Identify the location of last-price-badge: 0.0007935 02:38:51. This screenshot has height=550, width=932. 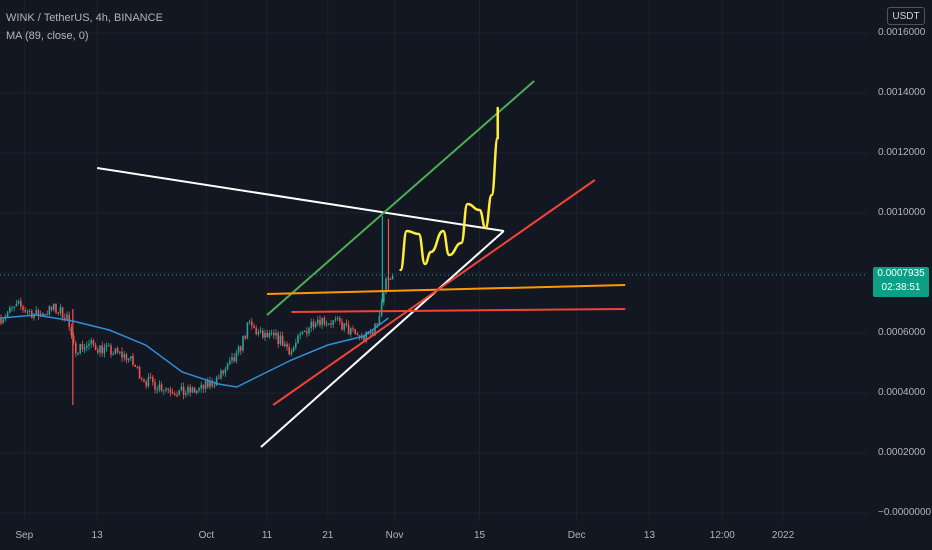
(901, 282).